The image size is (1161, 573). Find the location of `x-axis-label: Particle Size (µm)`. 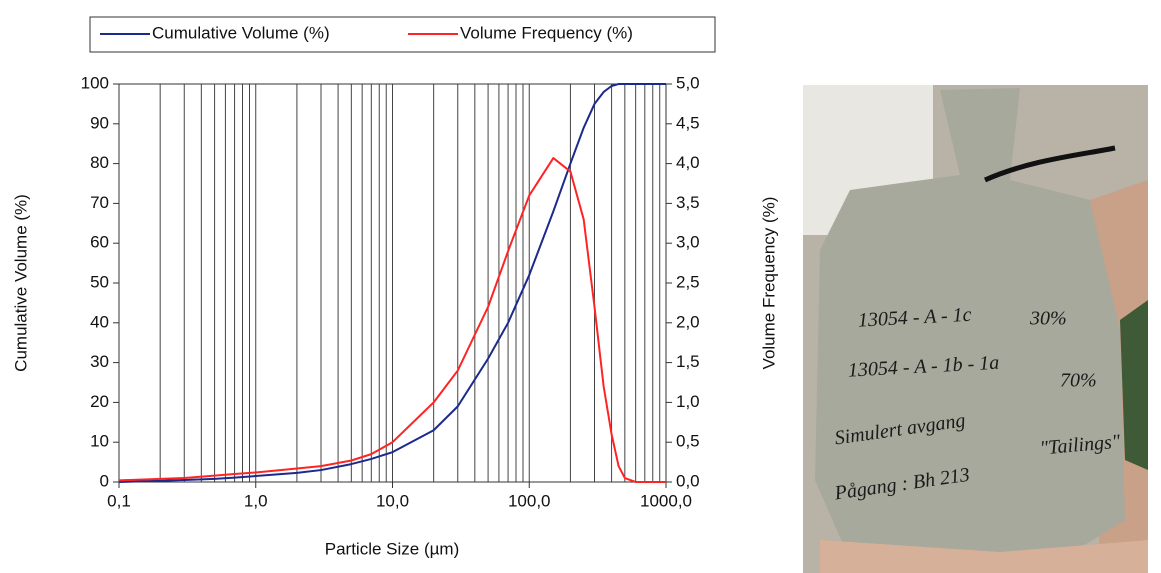

x-axis-label: Particle Size (µm) is located at coordinates (392, 548).